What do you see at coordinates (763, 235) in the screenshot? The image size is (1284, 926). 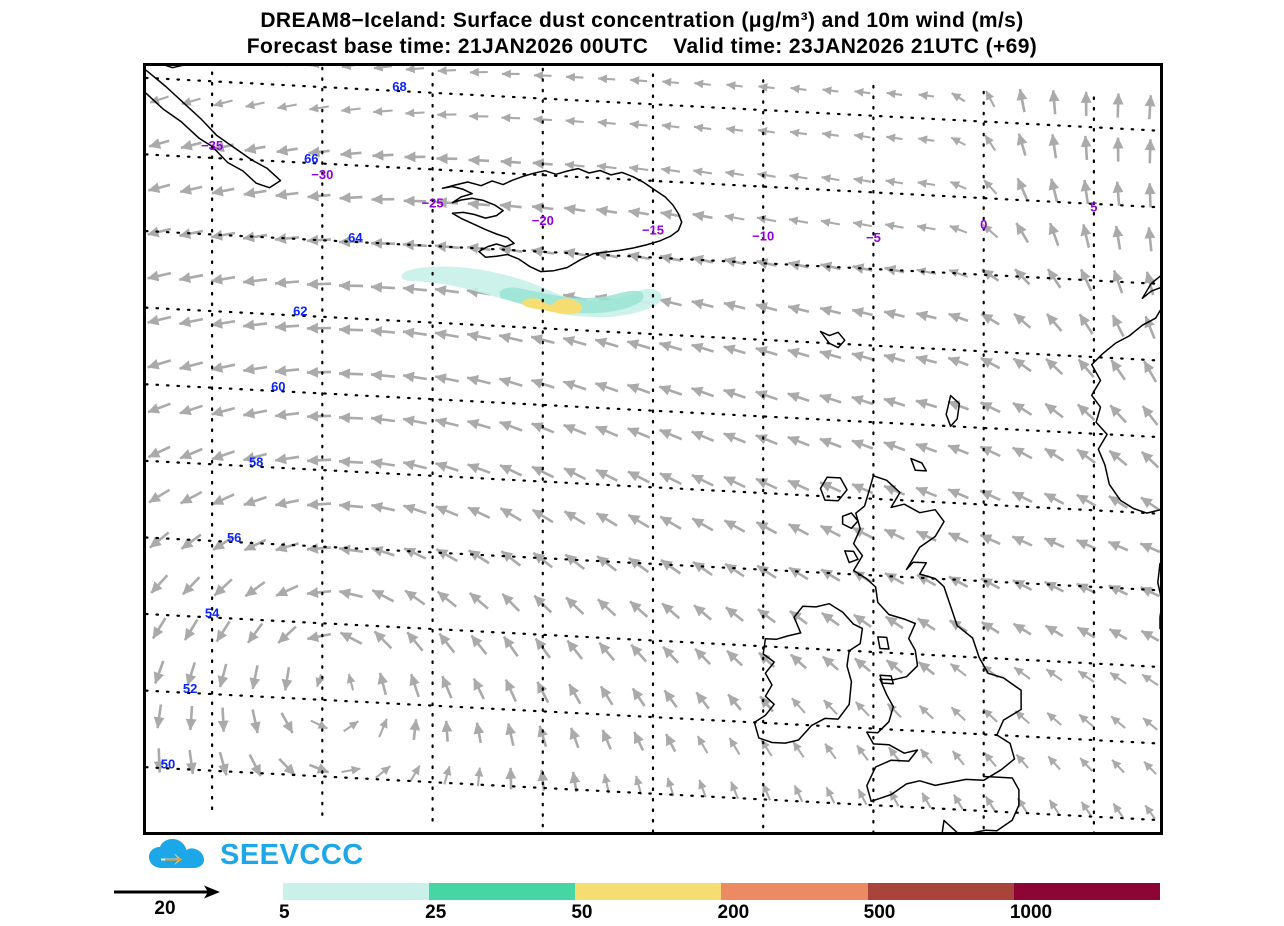 I see `longitude-label: −10` at bounding box center [763, 235].